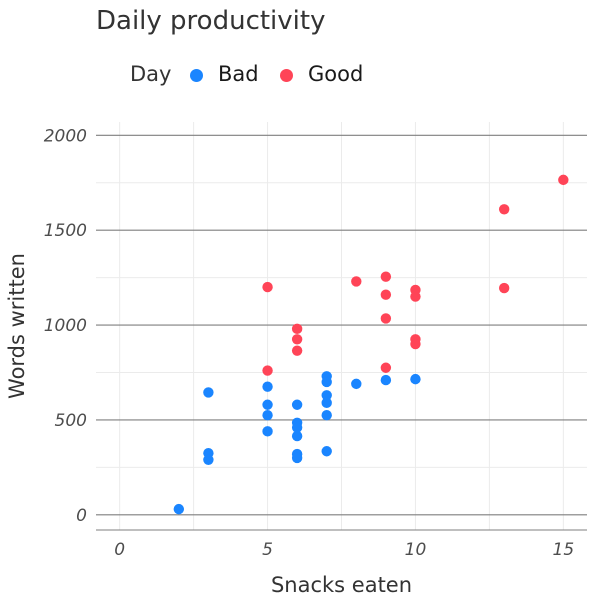 The width and height of the screenshot is (600, 600). What do you see at coordinates (238, 74) in the screenshot?
I see `legend-label-bad: Bad` at bounding box center [238, 74].